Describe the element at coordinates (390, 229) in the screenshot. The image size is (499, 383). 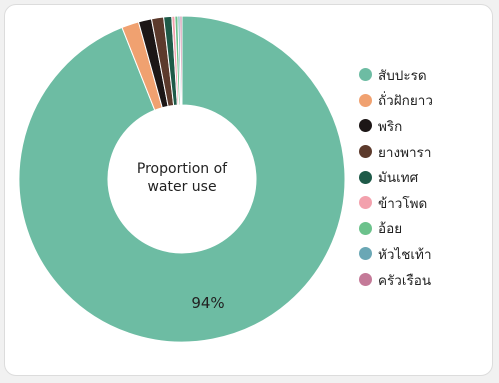
I see `legend-label: อ้อย` at that location.